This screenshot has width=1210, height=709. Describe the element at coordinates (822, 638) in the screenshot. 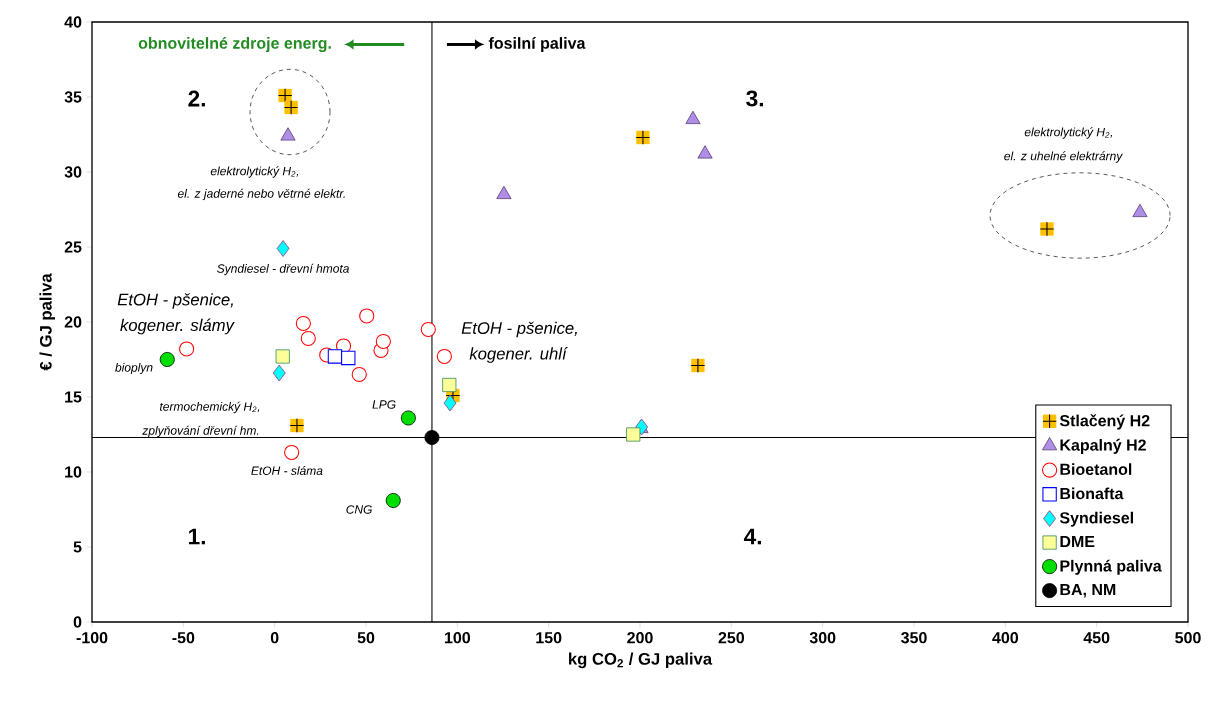

I see `x-tick-label: 300` at that location.